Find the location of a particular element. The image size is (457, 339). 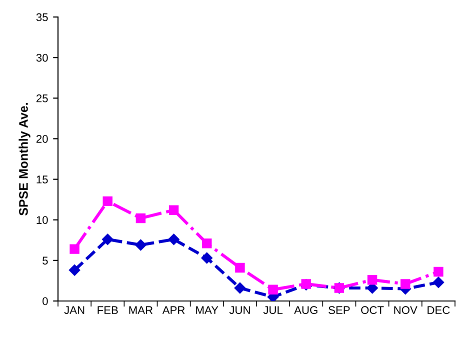

y-tick-label: 35 is located at coordinates (42, 17).